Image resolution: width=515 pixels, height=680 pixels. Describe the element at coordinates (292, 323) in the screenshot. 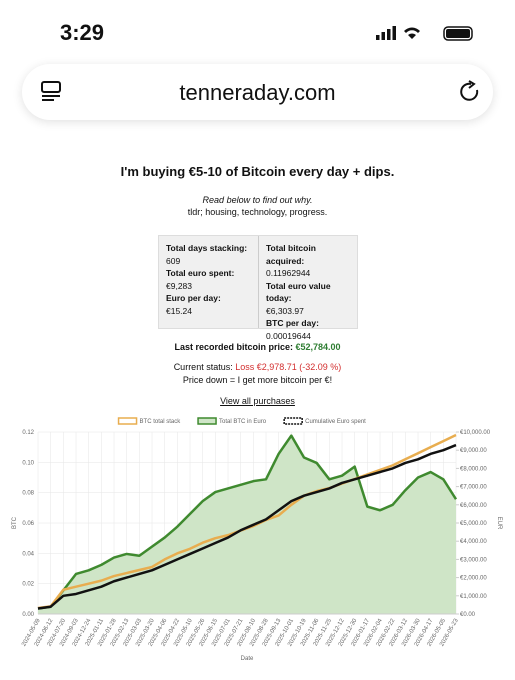

I see `stat-label: BTC per day:` at that location.